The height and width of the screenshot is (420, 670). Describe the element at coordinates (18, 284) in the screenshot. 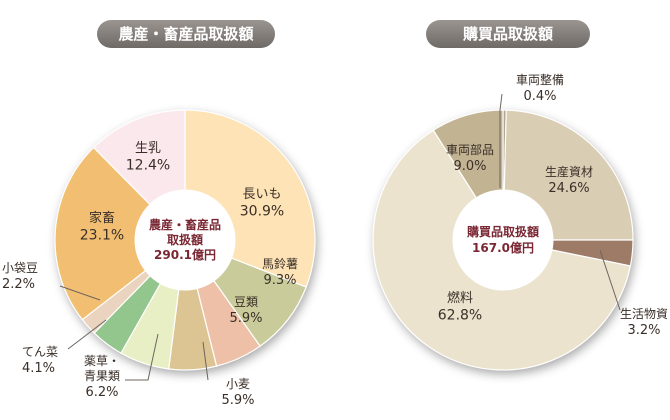

I see `slice-value-1-7: 2.2%` at that location.